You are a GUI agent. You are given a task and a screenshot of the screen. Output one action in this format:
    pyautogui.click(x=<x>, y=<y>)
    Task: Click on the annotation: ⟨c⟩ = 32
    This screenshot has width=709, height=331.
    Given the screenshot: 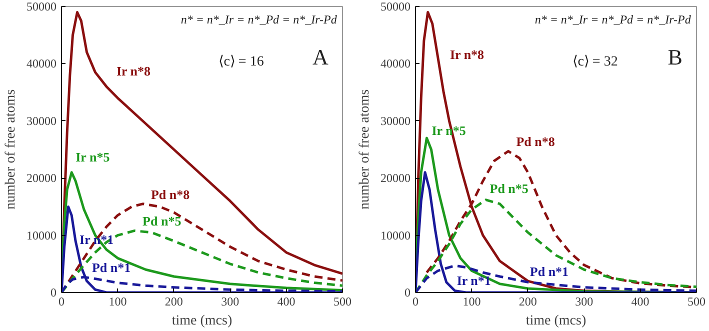 What is the action you would take?
    pyautogui.click(x=595, y=62)
    